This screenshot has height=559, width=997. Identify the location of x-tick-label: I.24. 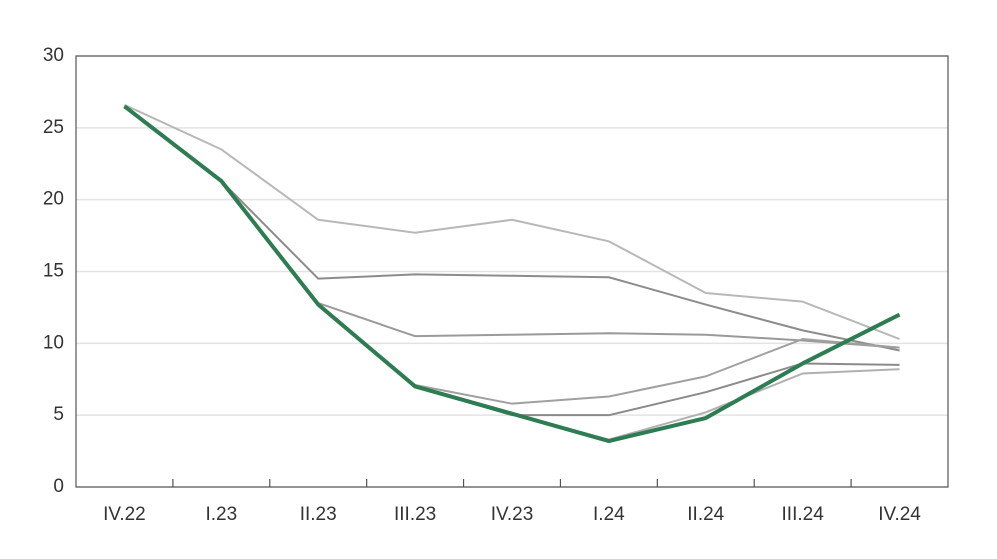
(609, 514).